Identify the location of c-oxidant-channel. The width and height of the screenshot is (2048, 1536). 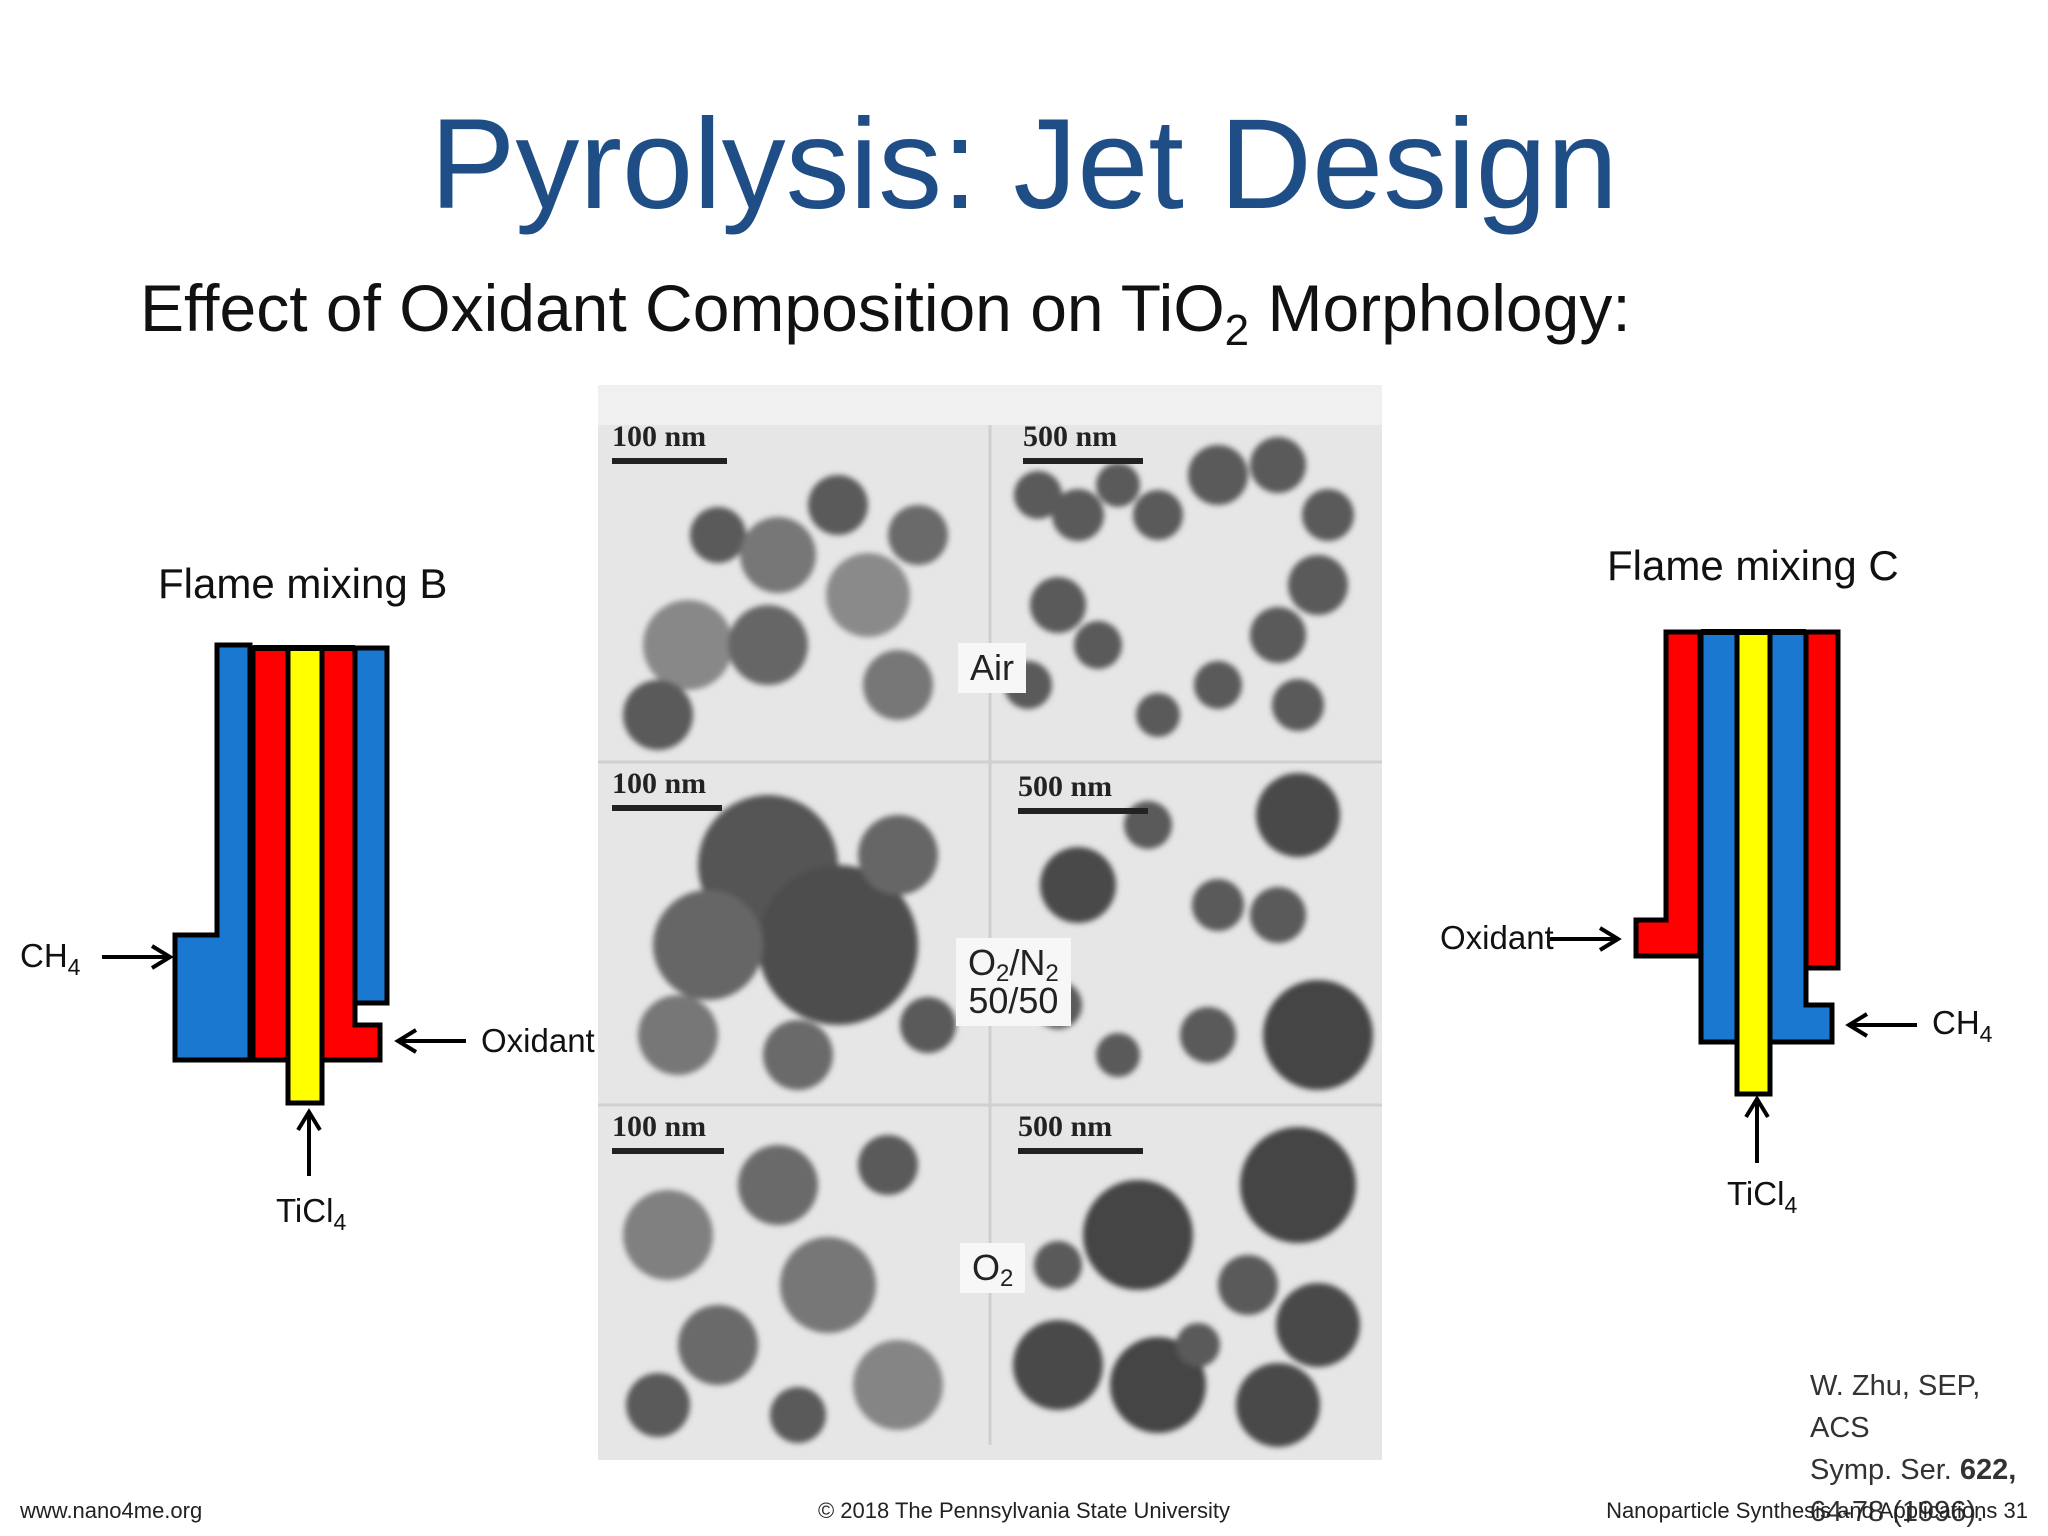
(1668, 794).